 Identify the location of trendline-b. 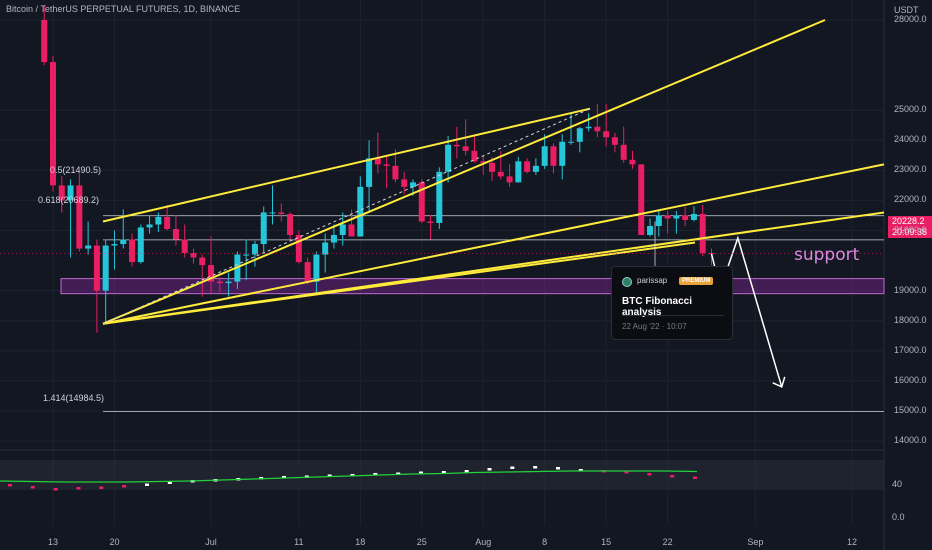
(399, 283).